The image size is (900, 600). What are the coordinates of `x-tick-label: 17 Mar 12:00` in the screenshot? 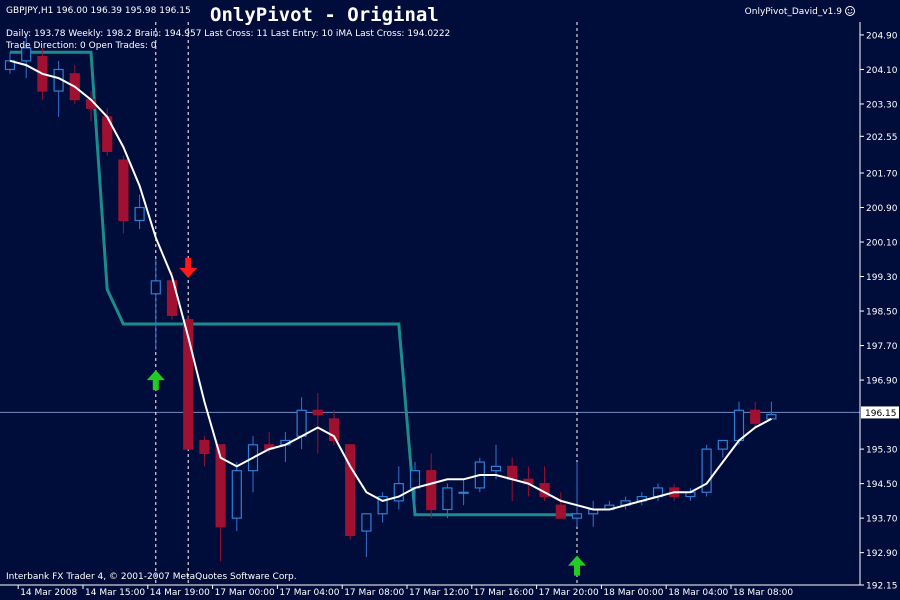 It's located at (439, 593).